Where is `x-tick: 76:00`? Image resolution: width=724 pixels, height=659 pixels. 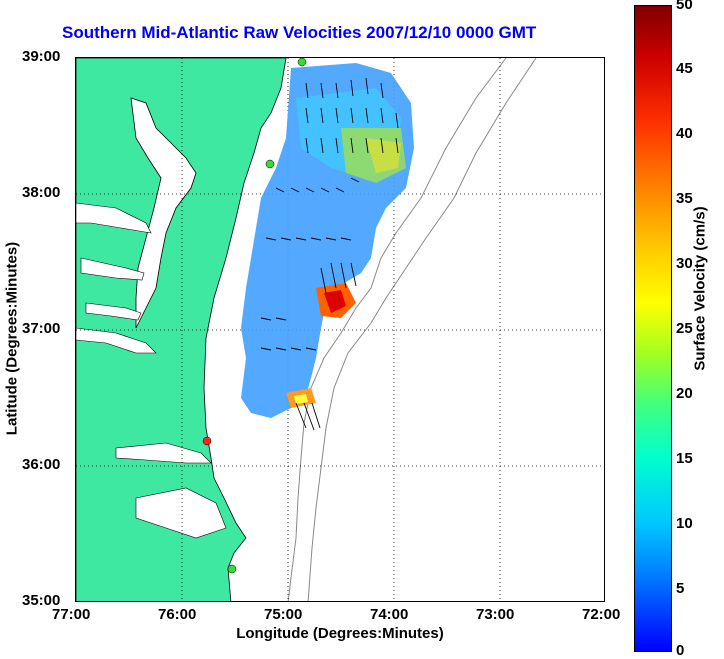
x-tick: 76:00 is located at coordinates (177, 614).